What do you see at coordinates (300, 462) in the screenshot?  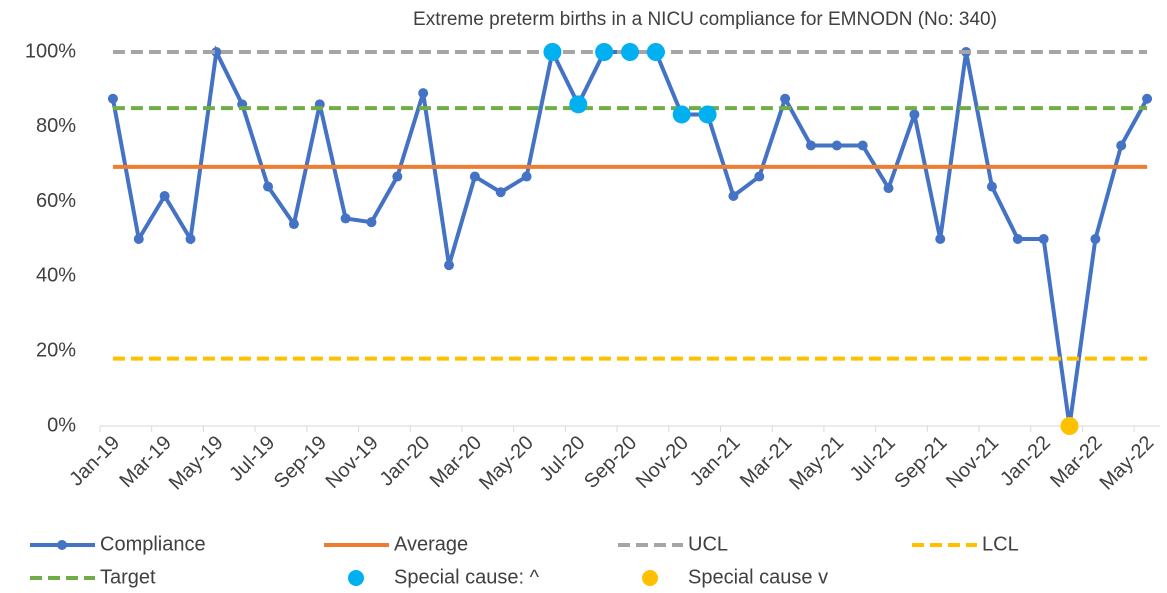 I see `x-tick-label: Sep-19` at bounding box center [300, 462].